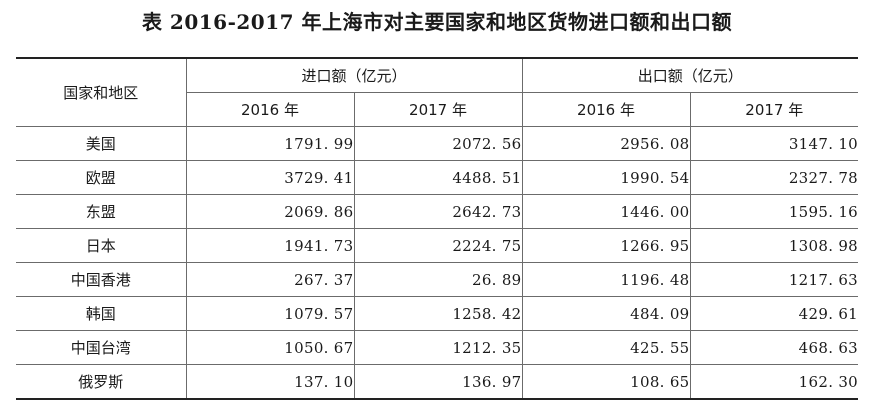  What do you see at coordinates (270, 177) in the screenshot?
I see `import-2016-cell: 3729. 41` at bounding box center [270, 177].